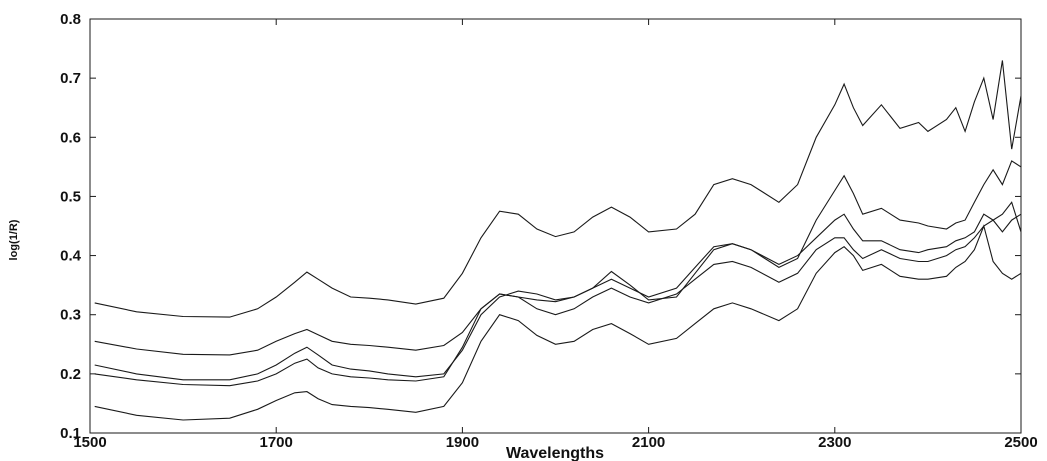 The image size is (1047, 461). Describe the element at coordinates (276, 442) in the screenshot. I see `x-tick-label: 1700` at that location.